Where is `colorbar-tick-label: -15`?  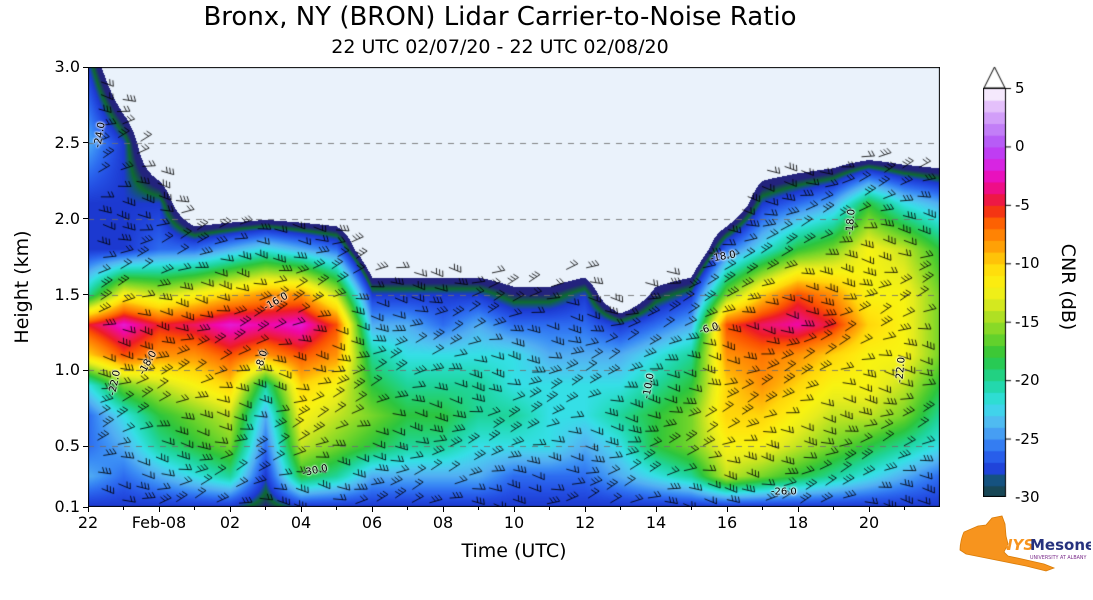 colorbar-tick-label: -15 is located at coordinates (1027, 321).